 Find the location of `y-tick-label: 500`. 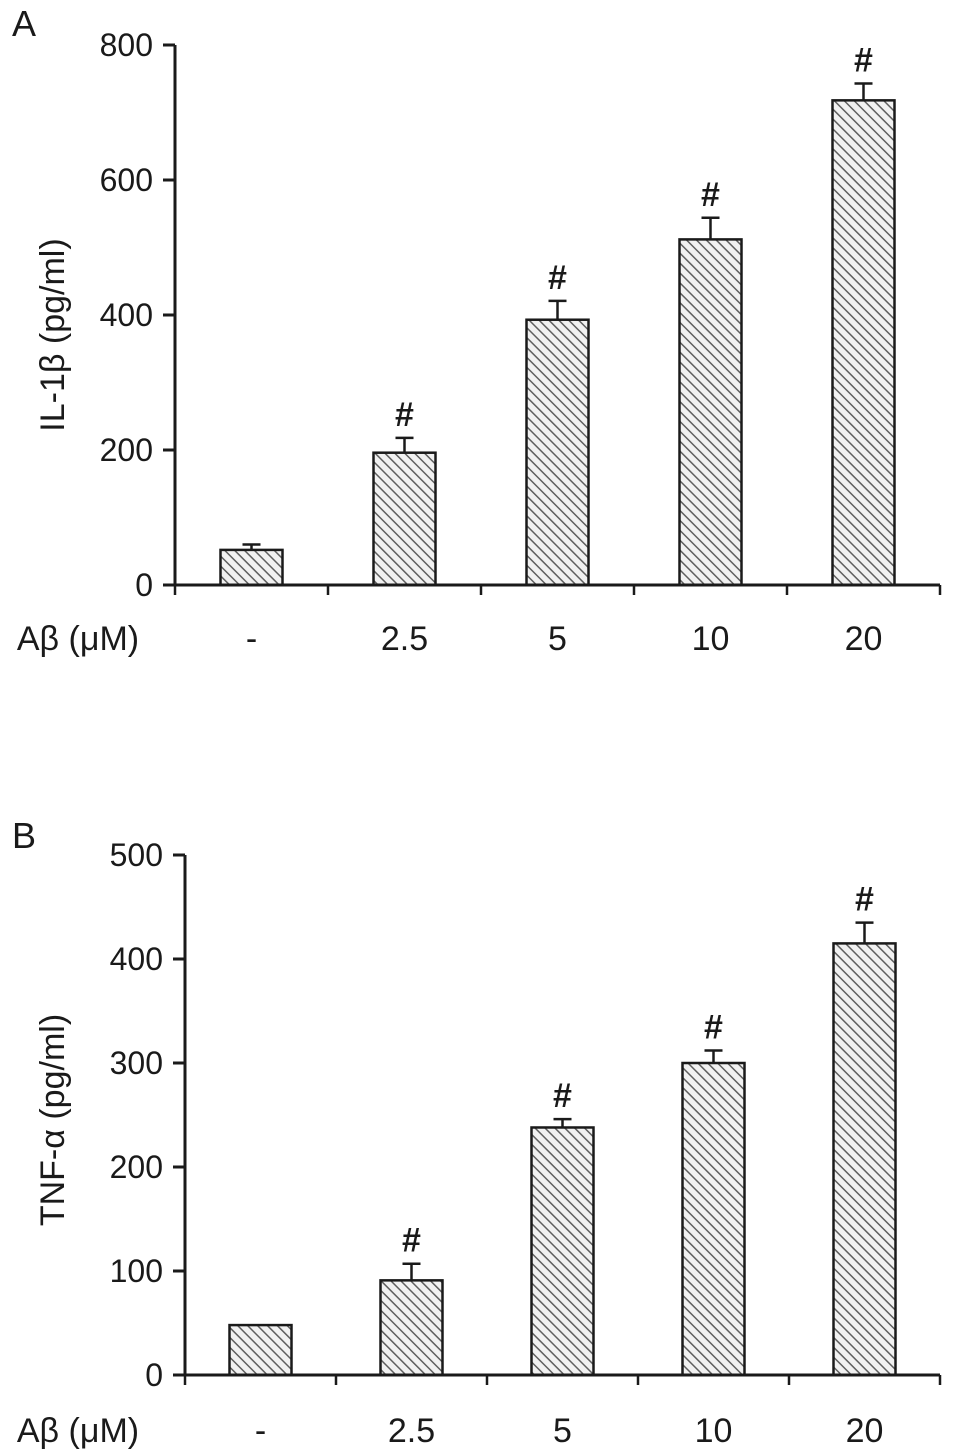

y-tick-label: 500 is located at coordinates (136, 855).